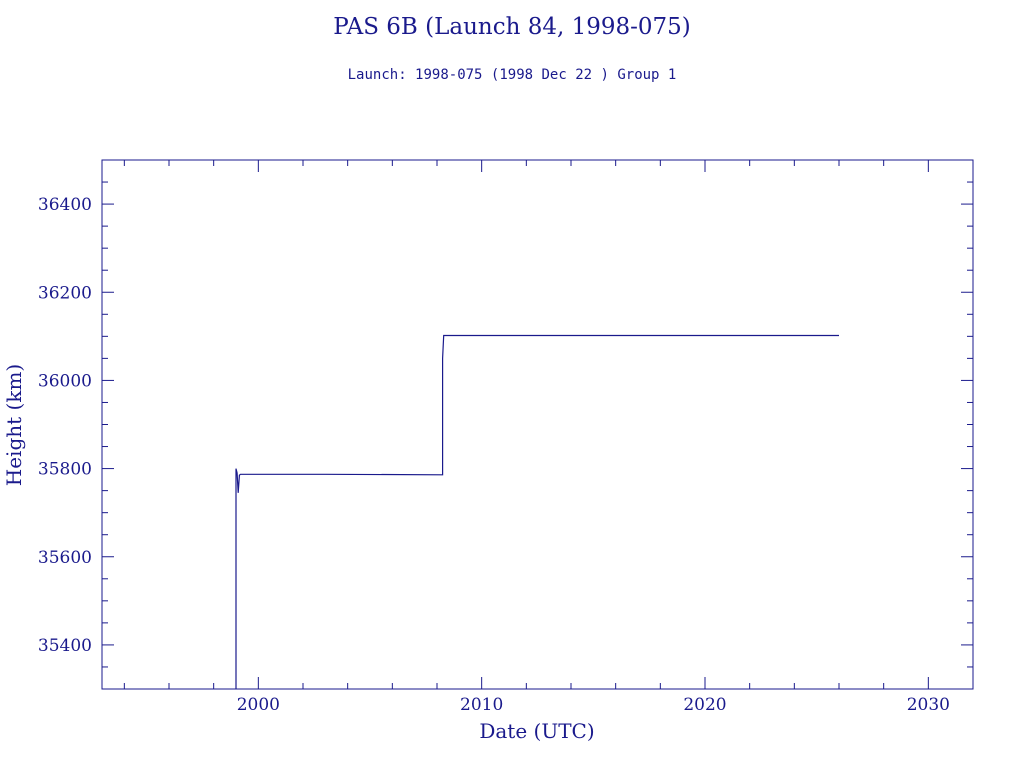 Image resolution: width=1024 pixels, height=768 pixels. Describe the element at coordinates (512, 27) in the screenshot. I see `chart-title: PAS 6B (Launch 84, 1998-075)` at that location.